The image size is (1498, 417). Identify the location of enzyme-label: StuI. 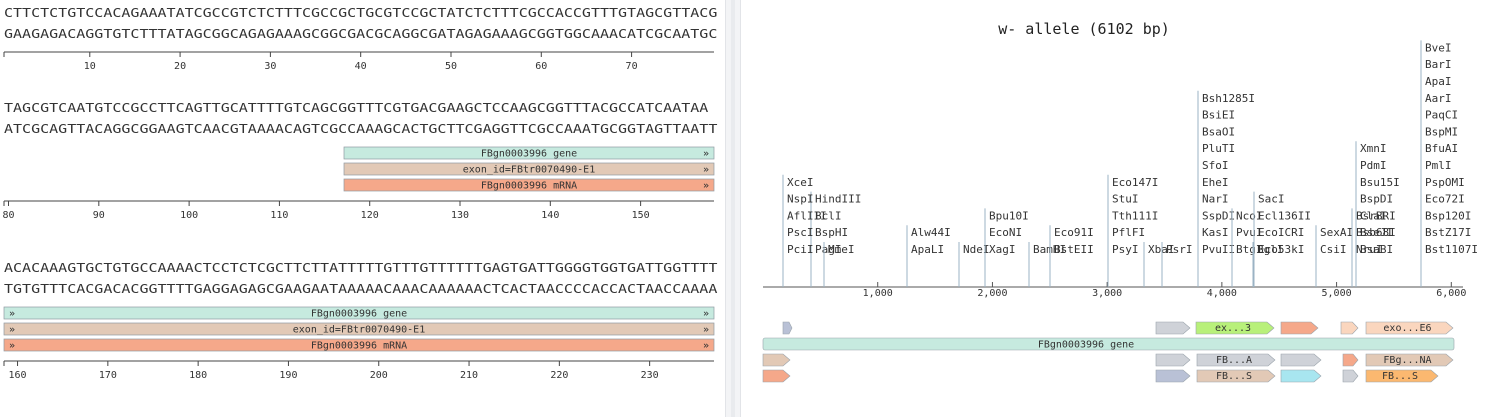
(1125, 199).